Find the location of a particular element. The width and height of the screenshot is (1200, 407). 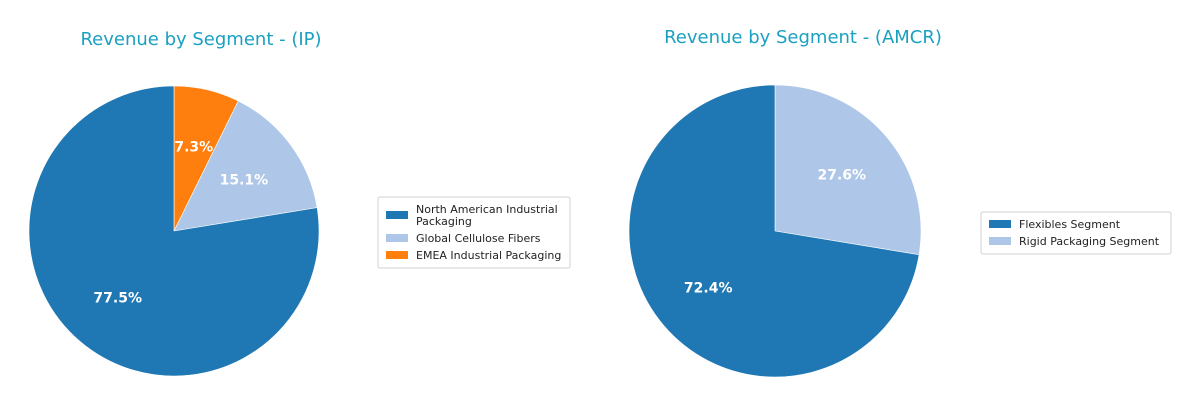

pie-labels-ip: 7.3% 15.1% 77.5% is located at coordinates (180, 222).